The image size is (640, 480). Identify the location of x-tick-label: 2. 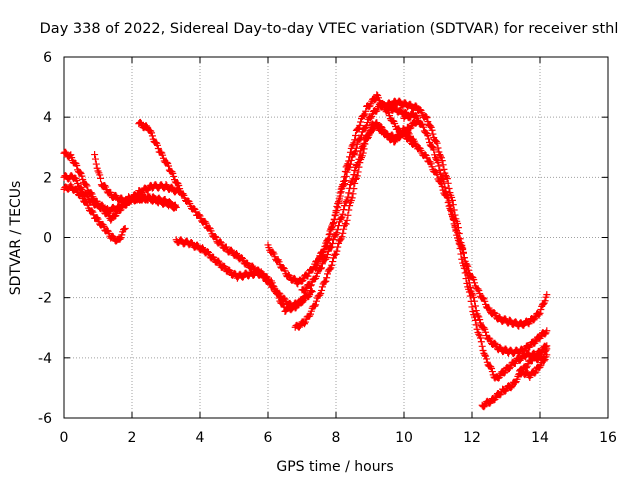
(132, 438).